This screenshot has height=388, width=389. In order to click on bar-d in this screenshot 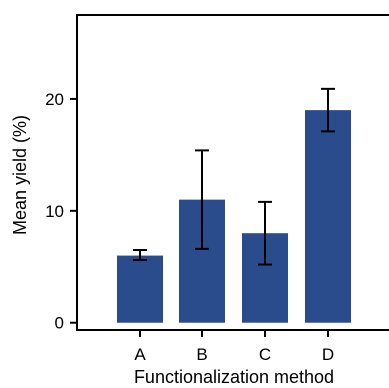, I will do `click(328, 216)`.